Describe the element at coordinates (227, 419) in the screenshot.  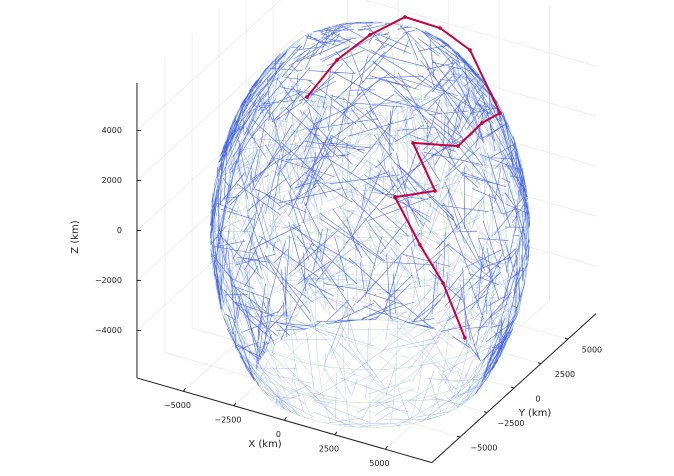
I see `x-tick-label: −2500` at that location.